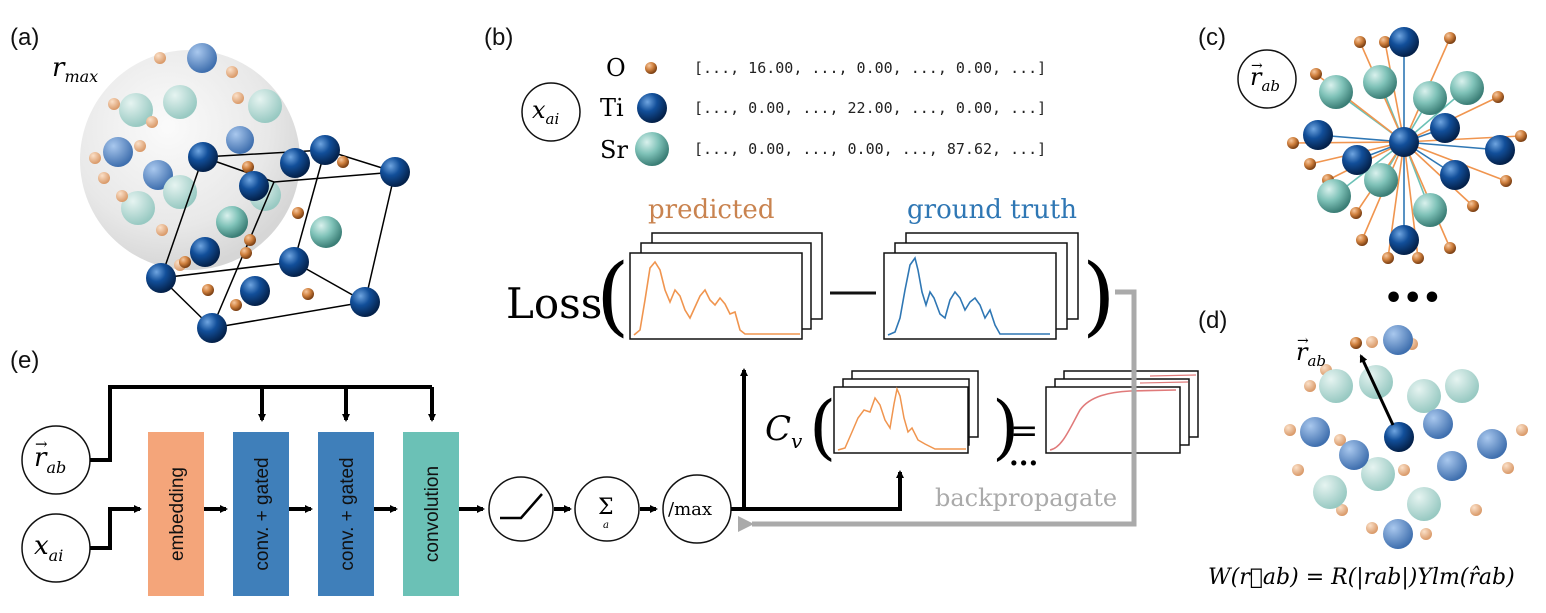 This screenshot has width=1546, height=613. Describe the element at coordinates (50, 460) in the screenshot. I see `r-ab-input-label: rab` at that location.